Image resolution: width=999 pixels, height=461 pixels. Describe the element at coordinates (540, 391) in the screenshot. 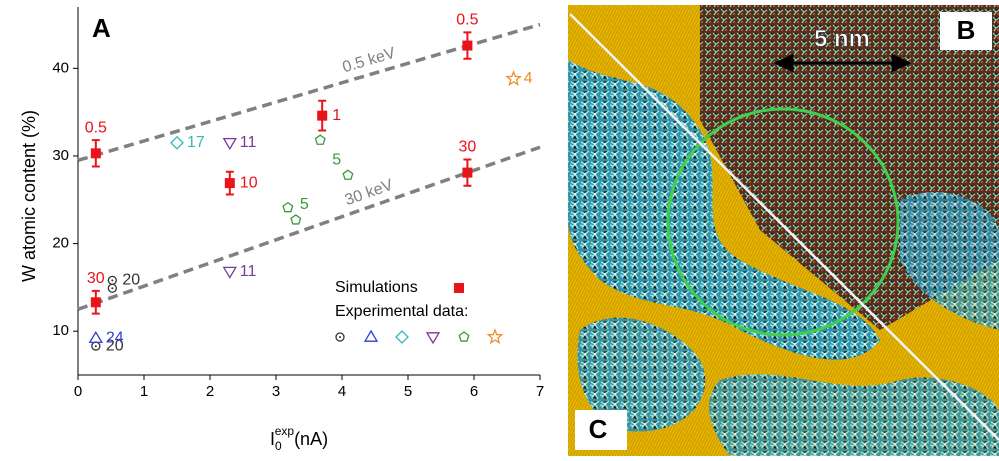

I see `x-tick-label: 7` at that location.